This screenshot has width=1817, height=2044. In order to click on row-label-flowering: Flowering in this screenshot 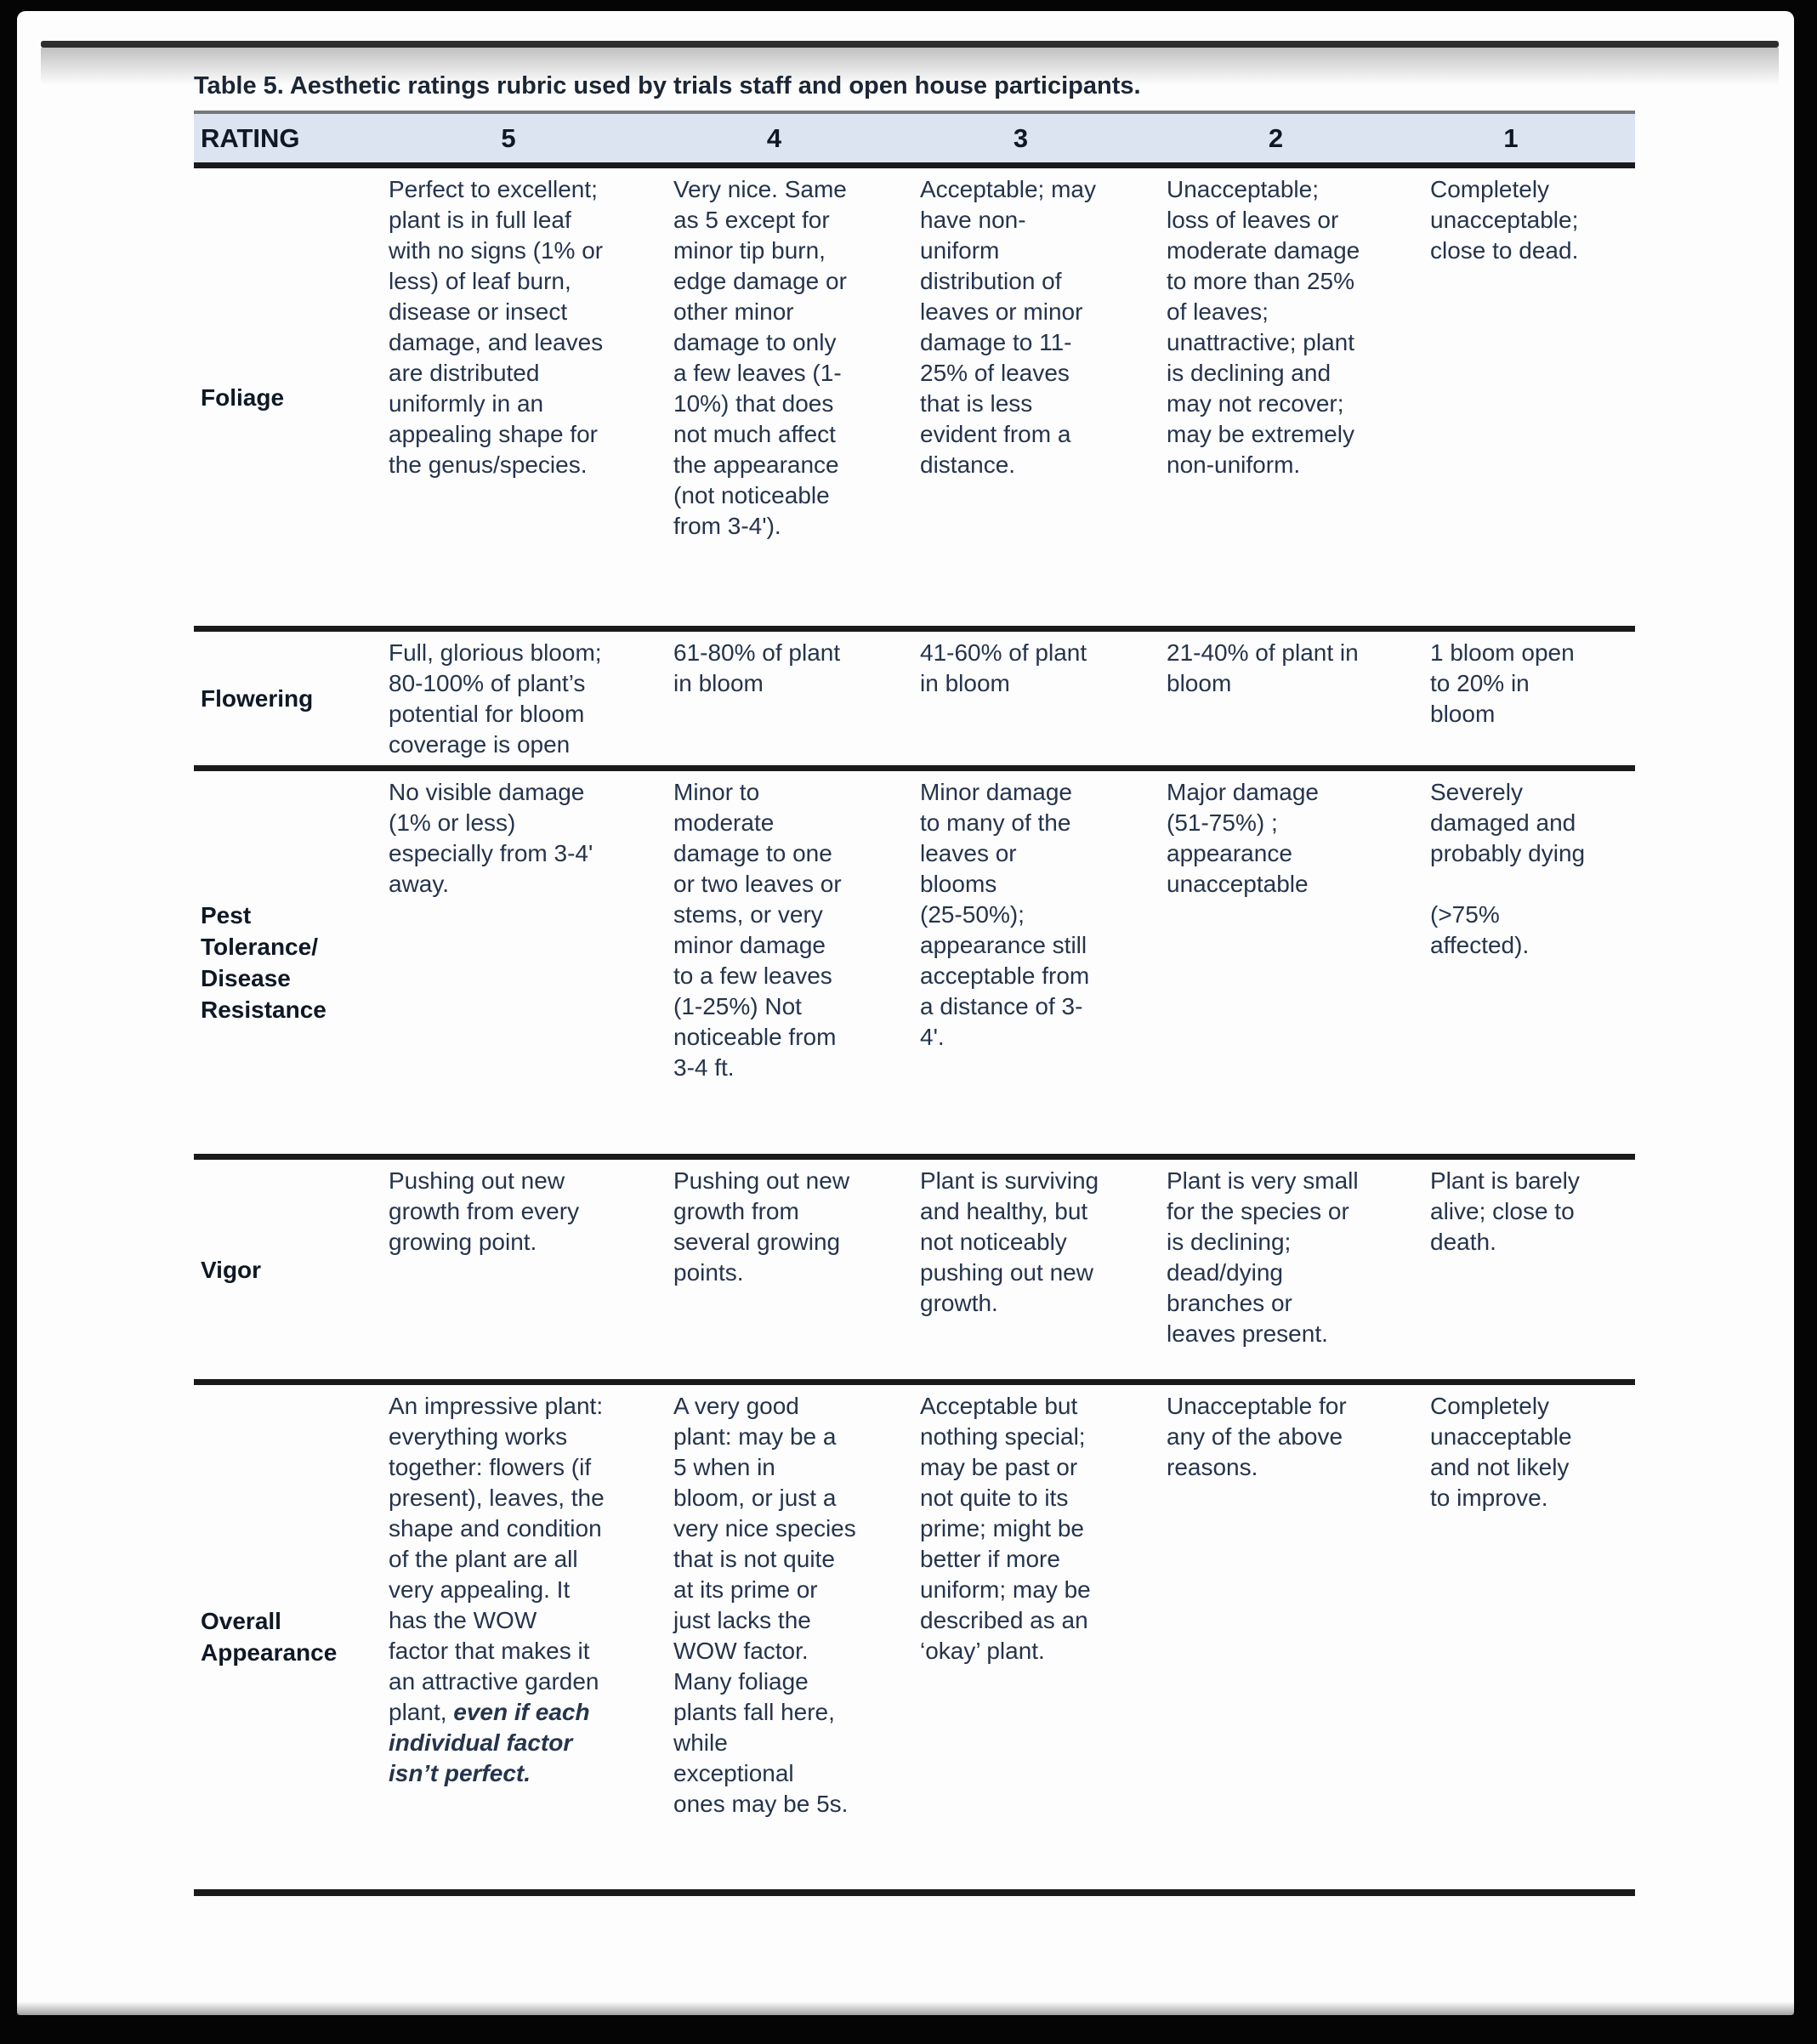, I will do `click(257, 699)`.